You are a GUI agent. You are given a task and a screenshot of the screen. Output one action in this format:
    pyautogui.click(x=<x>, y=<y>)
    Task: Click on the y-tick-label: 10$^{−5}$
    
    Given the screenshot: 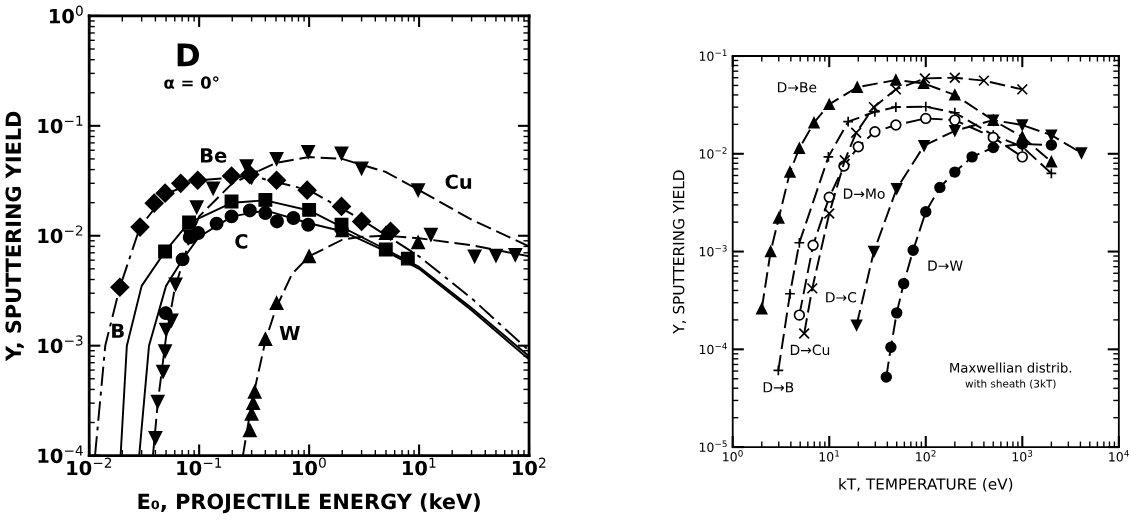 What is the action you would take?
    pyautogui.click(x=713, y=446)
    